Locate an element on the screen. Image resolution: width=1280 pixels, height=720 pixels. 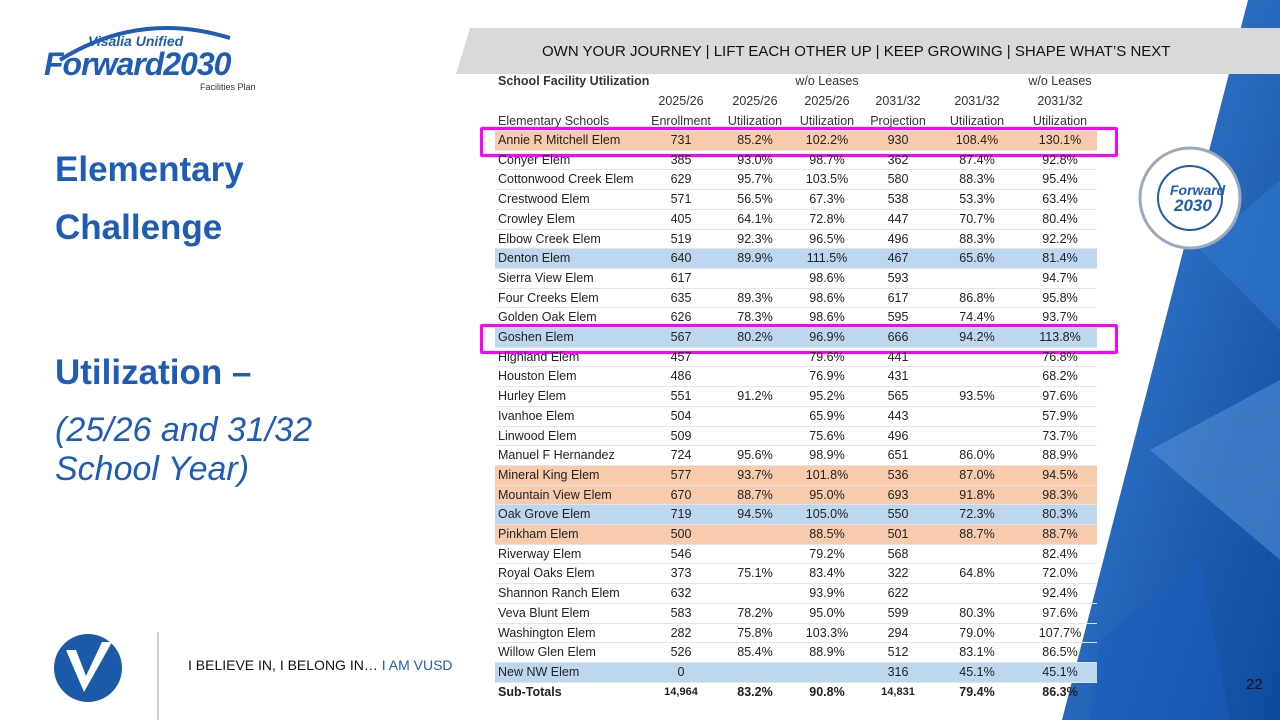
table-cell: 130.1% is located at coordinates (1060, 140).